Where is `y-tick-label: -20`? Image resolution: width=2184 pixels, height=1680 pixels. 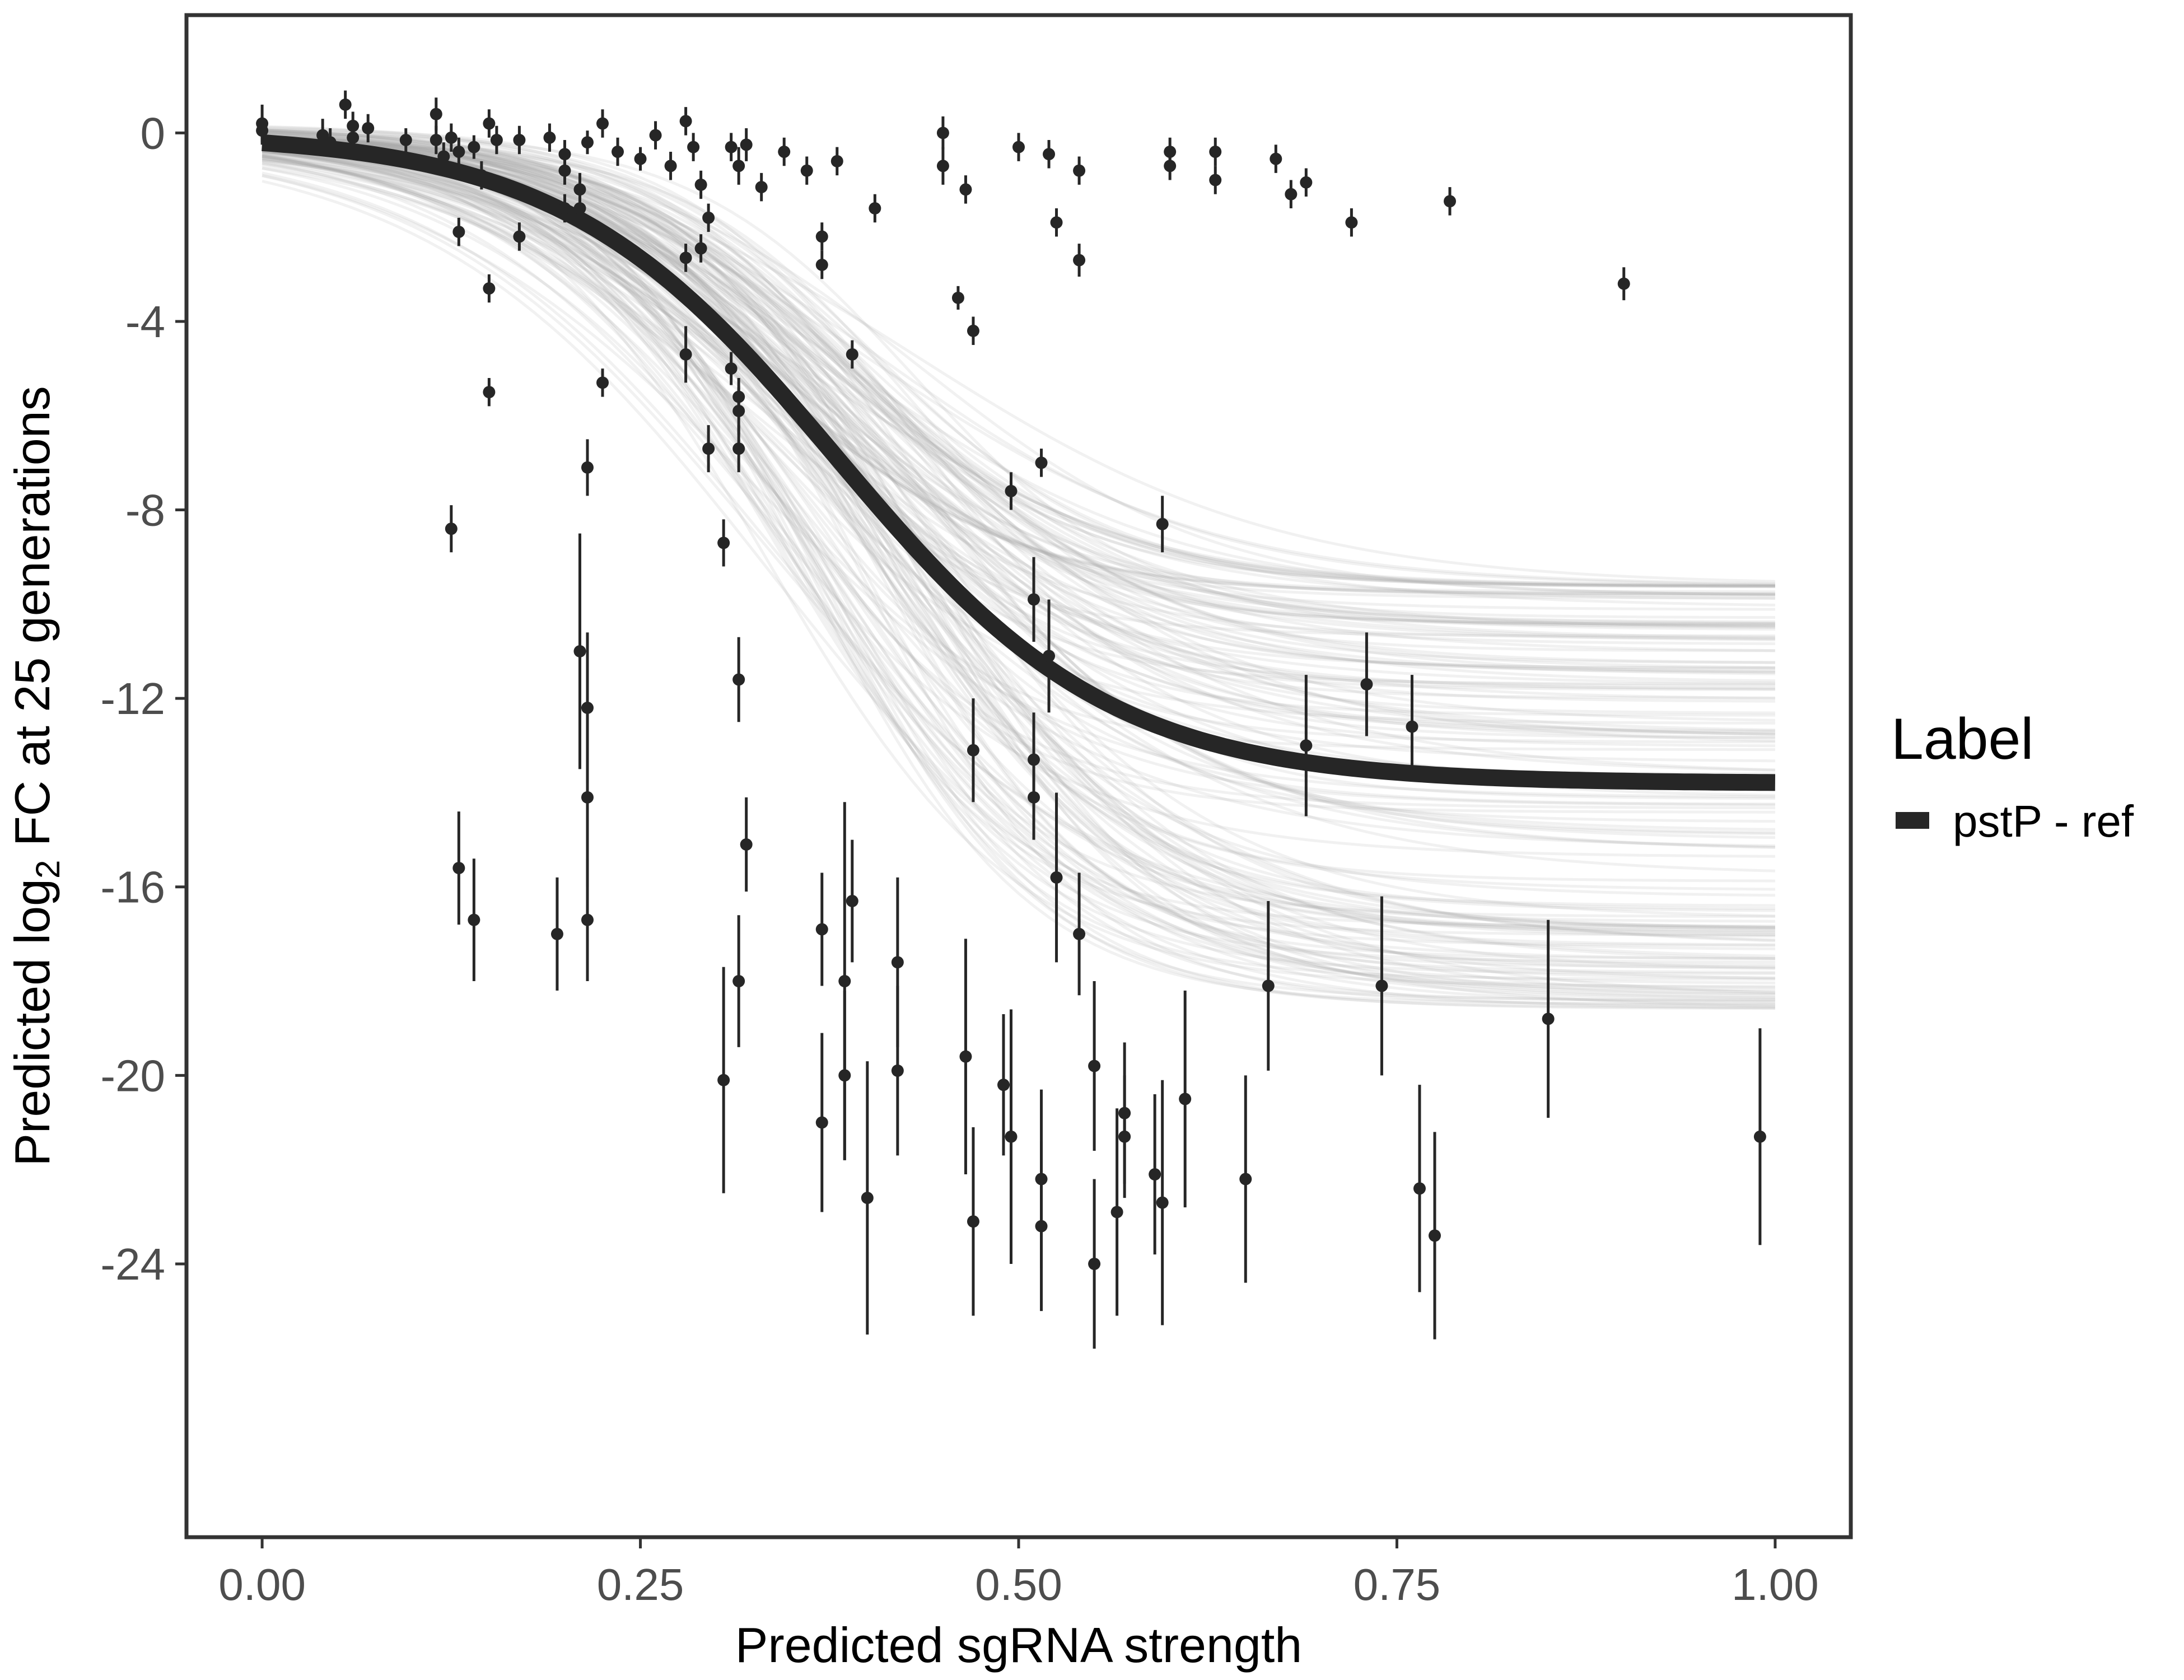
y-tick-label: -20 is located at coordinates (133, 1076).